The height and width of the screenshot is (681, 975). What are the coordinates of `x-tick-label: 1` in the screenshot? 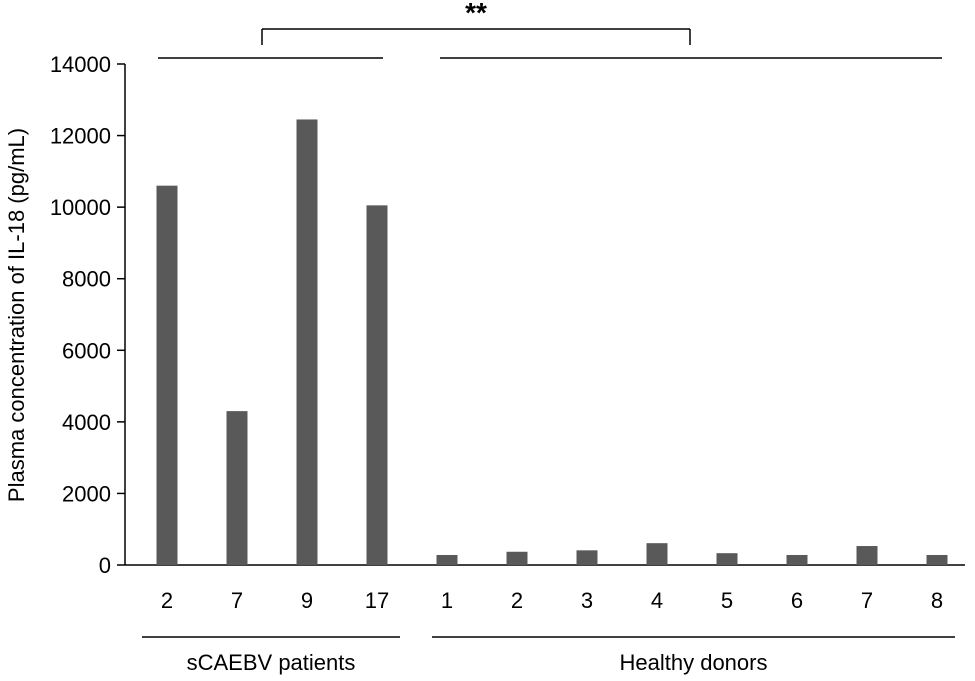 It's located at (447, 600).